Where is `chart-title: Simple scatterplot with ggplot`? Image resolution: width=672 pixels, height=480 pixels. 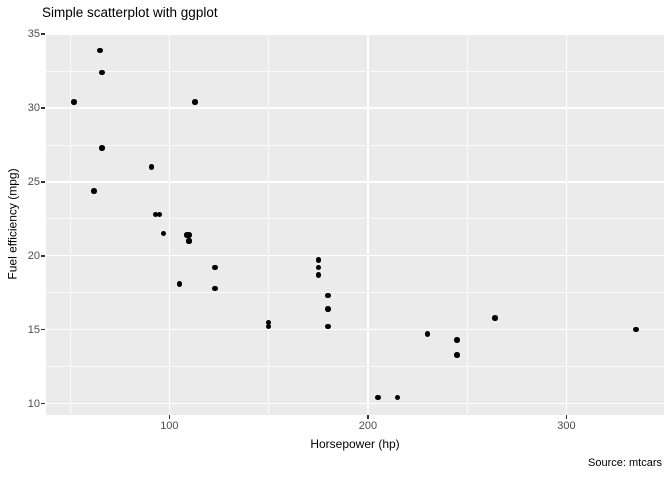 chart-title: Simple scatterplot with ggplot is located at coordinates (130, 12).